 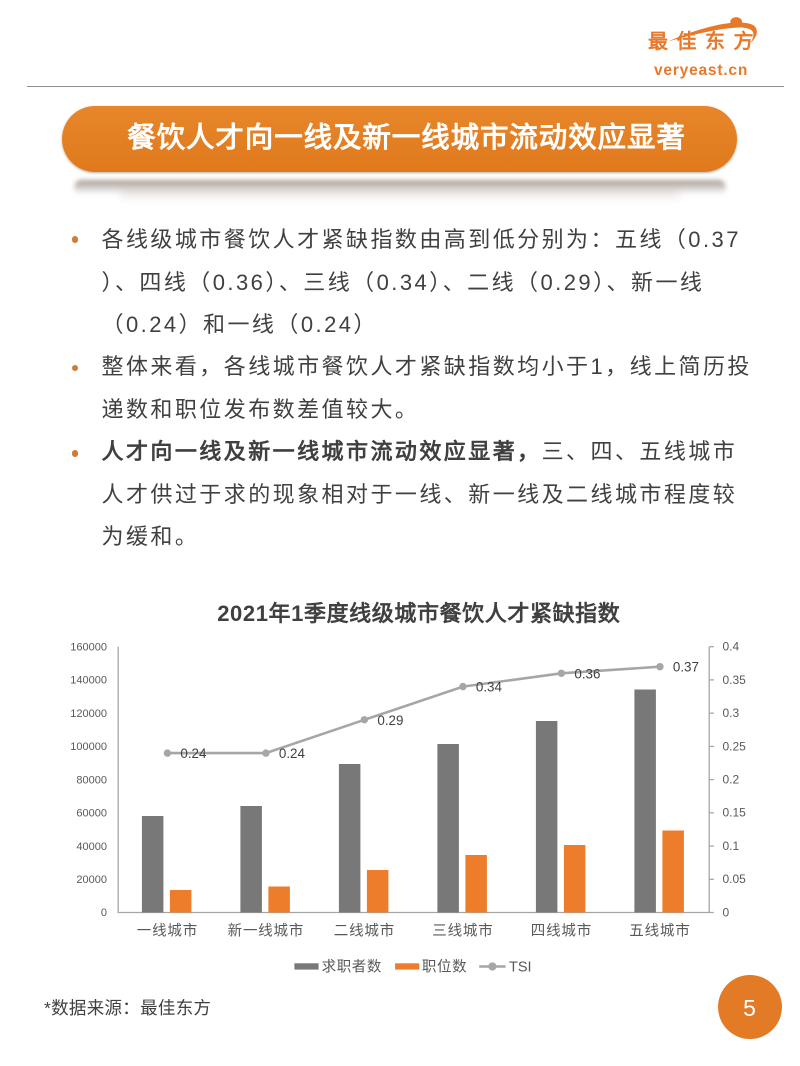 I want to click on svg-text: 20000, so click(x=91, y=880).